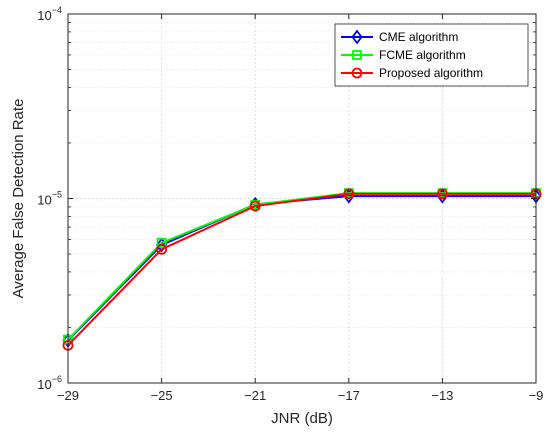 Image resolution: width=550 pixels, height=434 pixels. I want to click on x-tick-label: −21, so click(255, 395).